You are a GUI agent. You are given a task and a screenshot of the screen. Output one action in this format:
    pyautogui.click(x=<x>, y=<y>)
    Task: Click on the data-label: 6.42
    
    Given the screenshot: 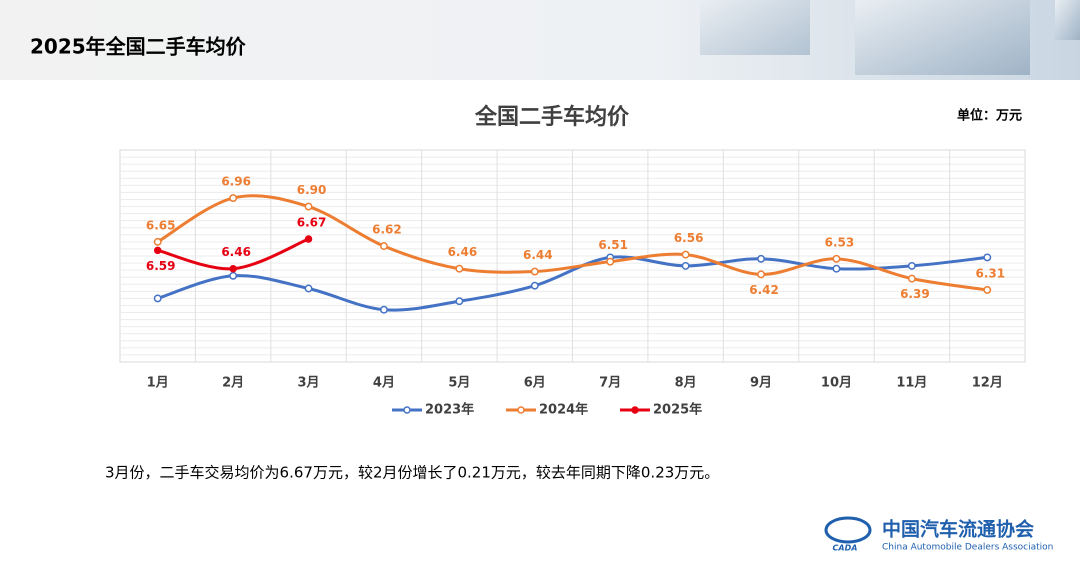 What is the action you would take?
    pyautogui.click(x=764, y=290)
    